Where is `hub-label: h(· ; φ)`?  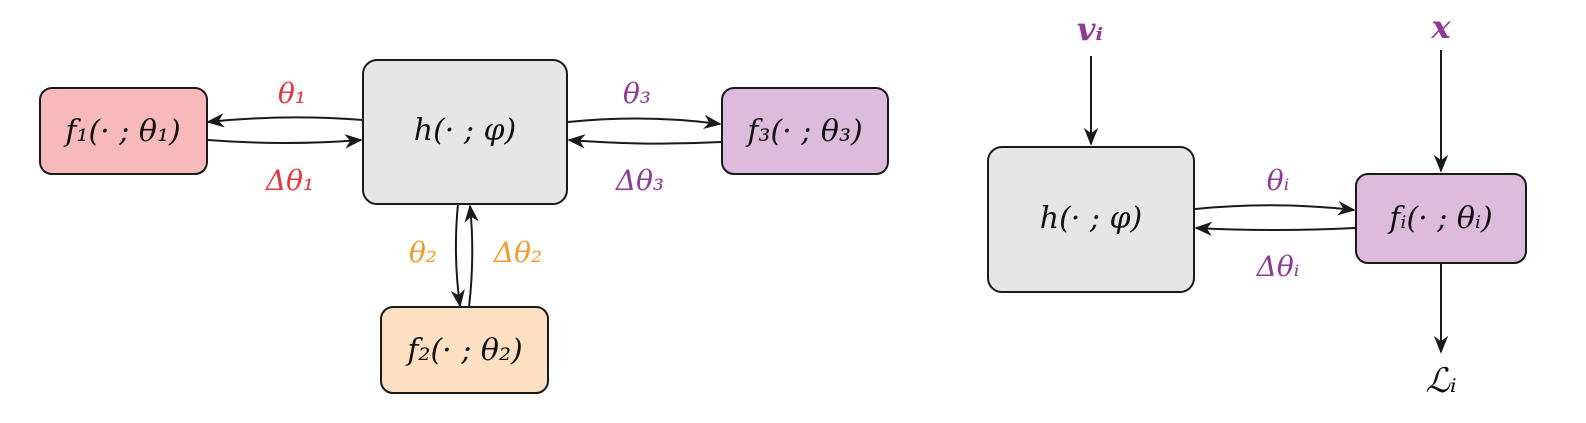
hub-label: h(· ; φ) is located at coordinates (465, 130).